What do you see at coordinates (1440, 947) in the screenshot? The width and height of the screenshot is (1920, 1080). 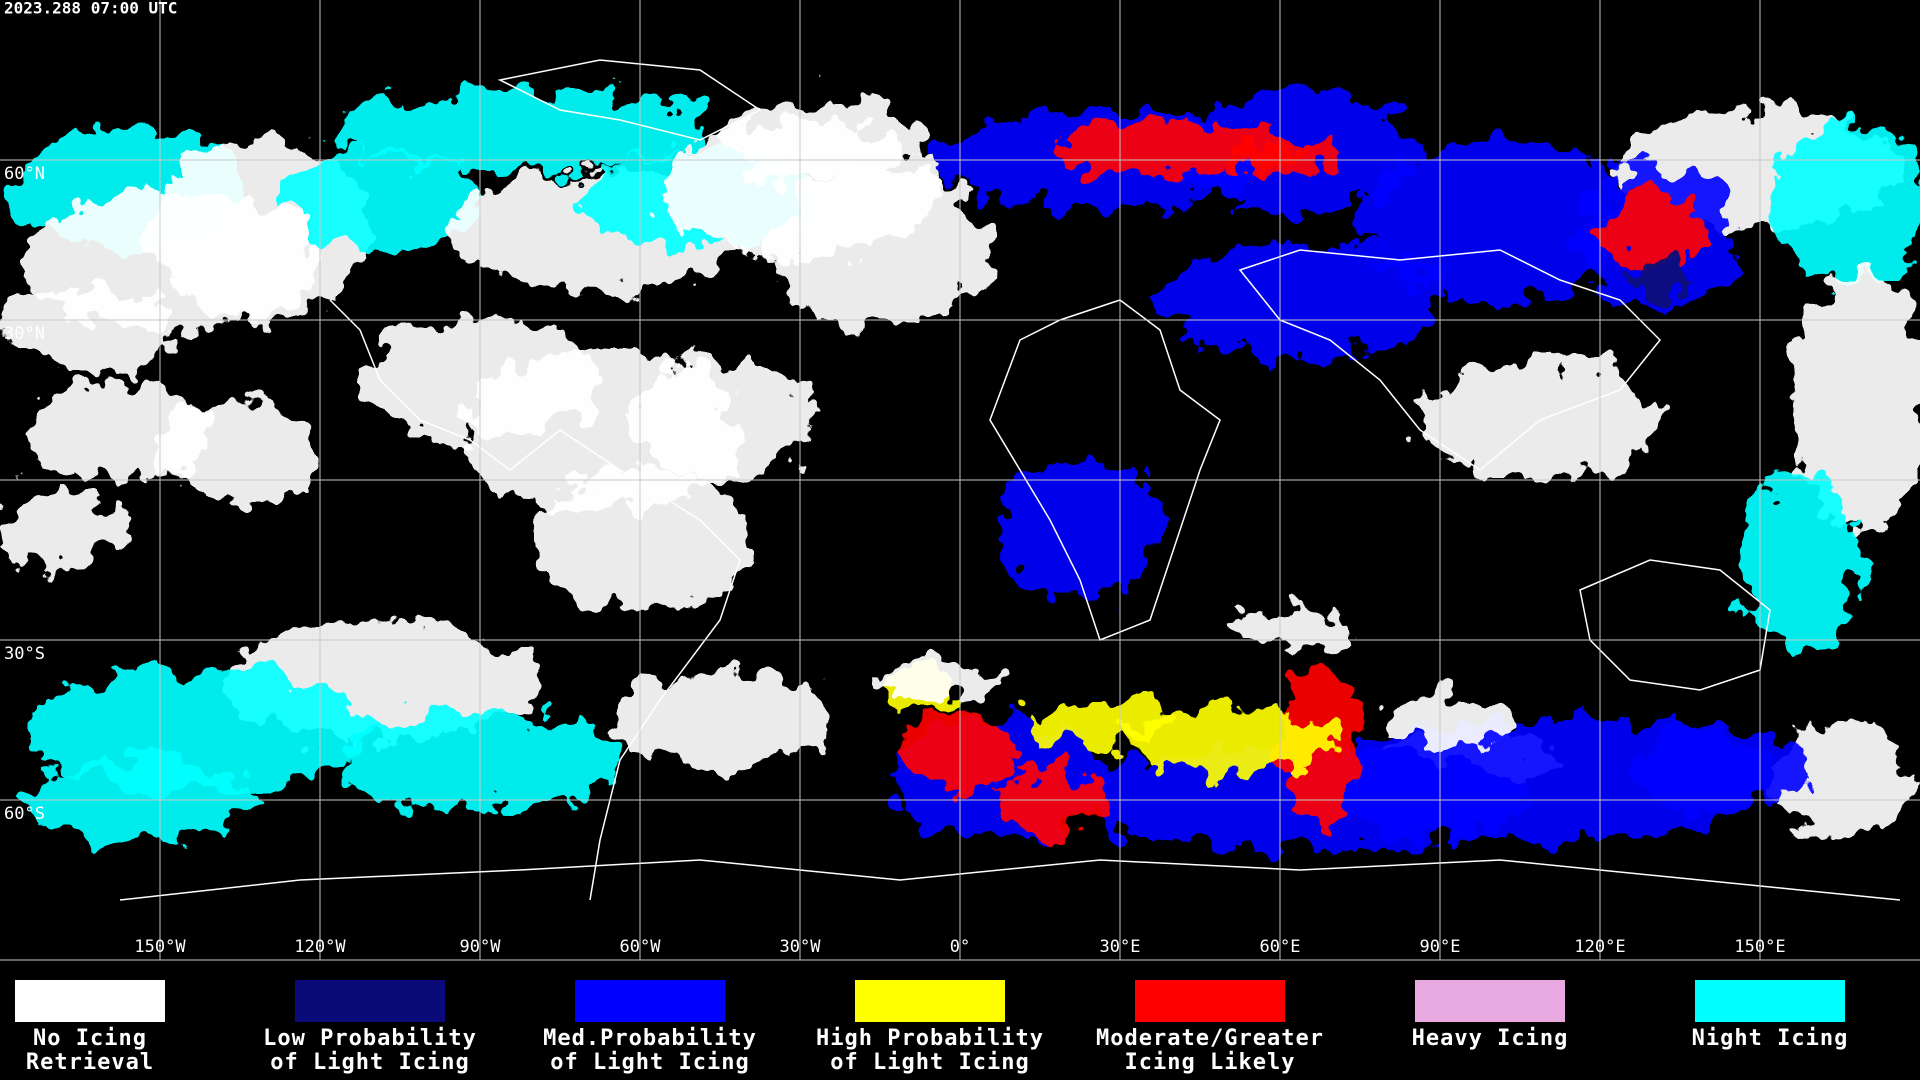 I see `longitude-label: 90°E` at bounding box center [1440, 947].